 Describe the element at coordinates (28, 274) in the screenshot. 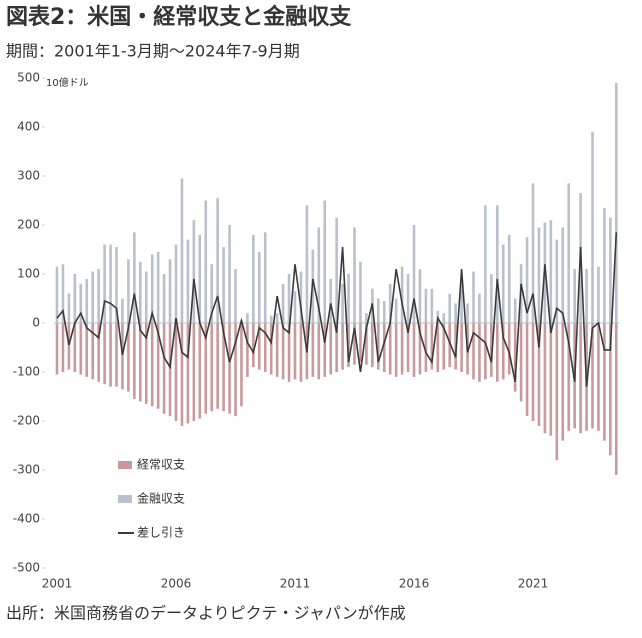

I see `y-tick-label: 100` at that location.